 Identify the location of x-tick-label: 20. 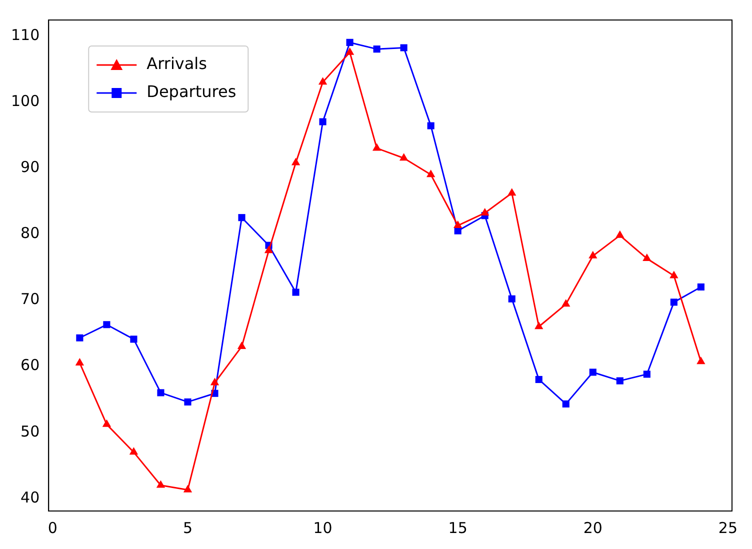
(592, 527).